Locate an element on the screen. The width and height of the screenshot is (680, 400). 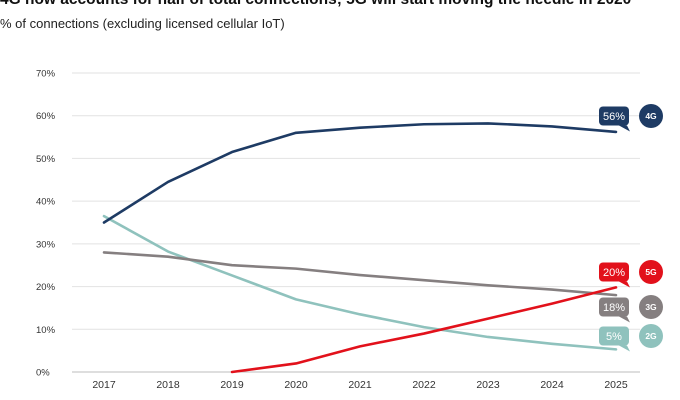
series-badge-label: 2G is located at coordinates (651, 336).